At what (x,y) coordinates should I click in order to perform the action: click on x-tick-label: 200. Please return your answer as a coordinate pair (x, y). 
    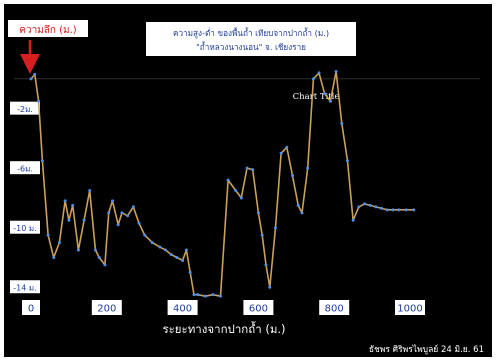
    Looking at the image, I should click on (106, 309).